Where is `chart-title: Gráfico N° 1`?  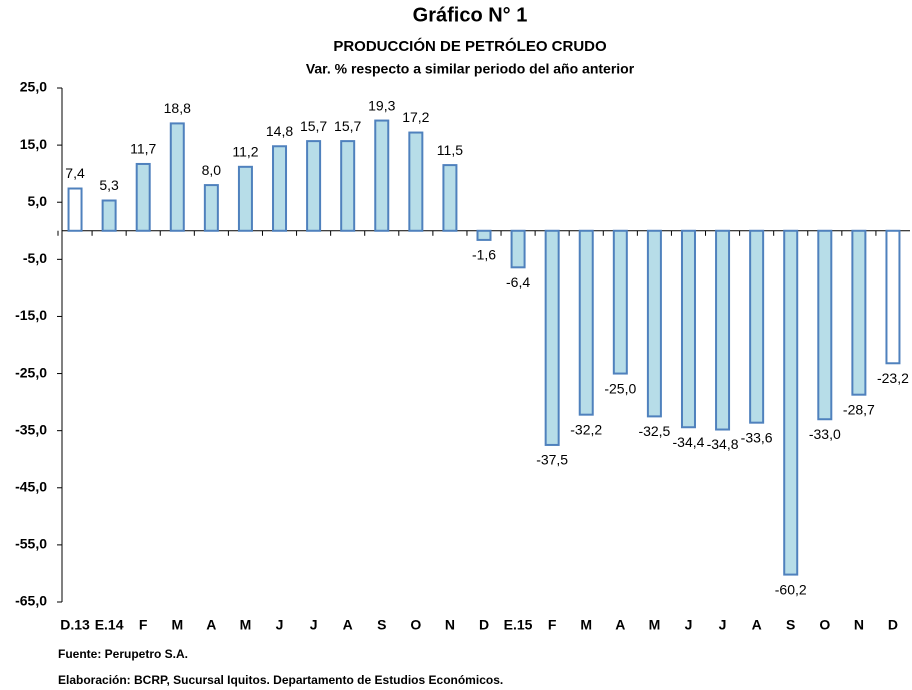
chart-title: Gráfico N° 1 is located at coordinates (470, 15).